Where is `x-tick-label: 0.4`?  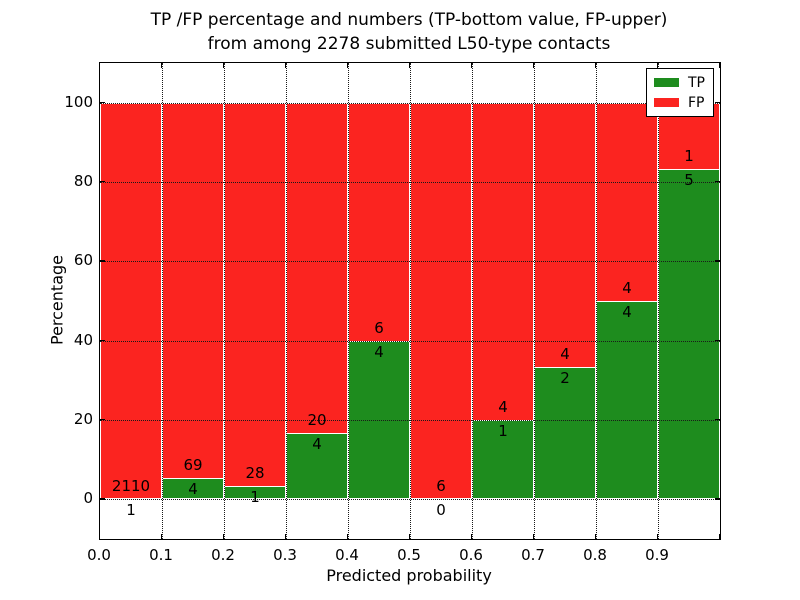 x-tick-label: 0.4 is located at coordinates (347, 555).